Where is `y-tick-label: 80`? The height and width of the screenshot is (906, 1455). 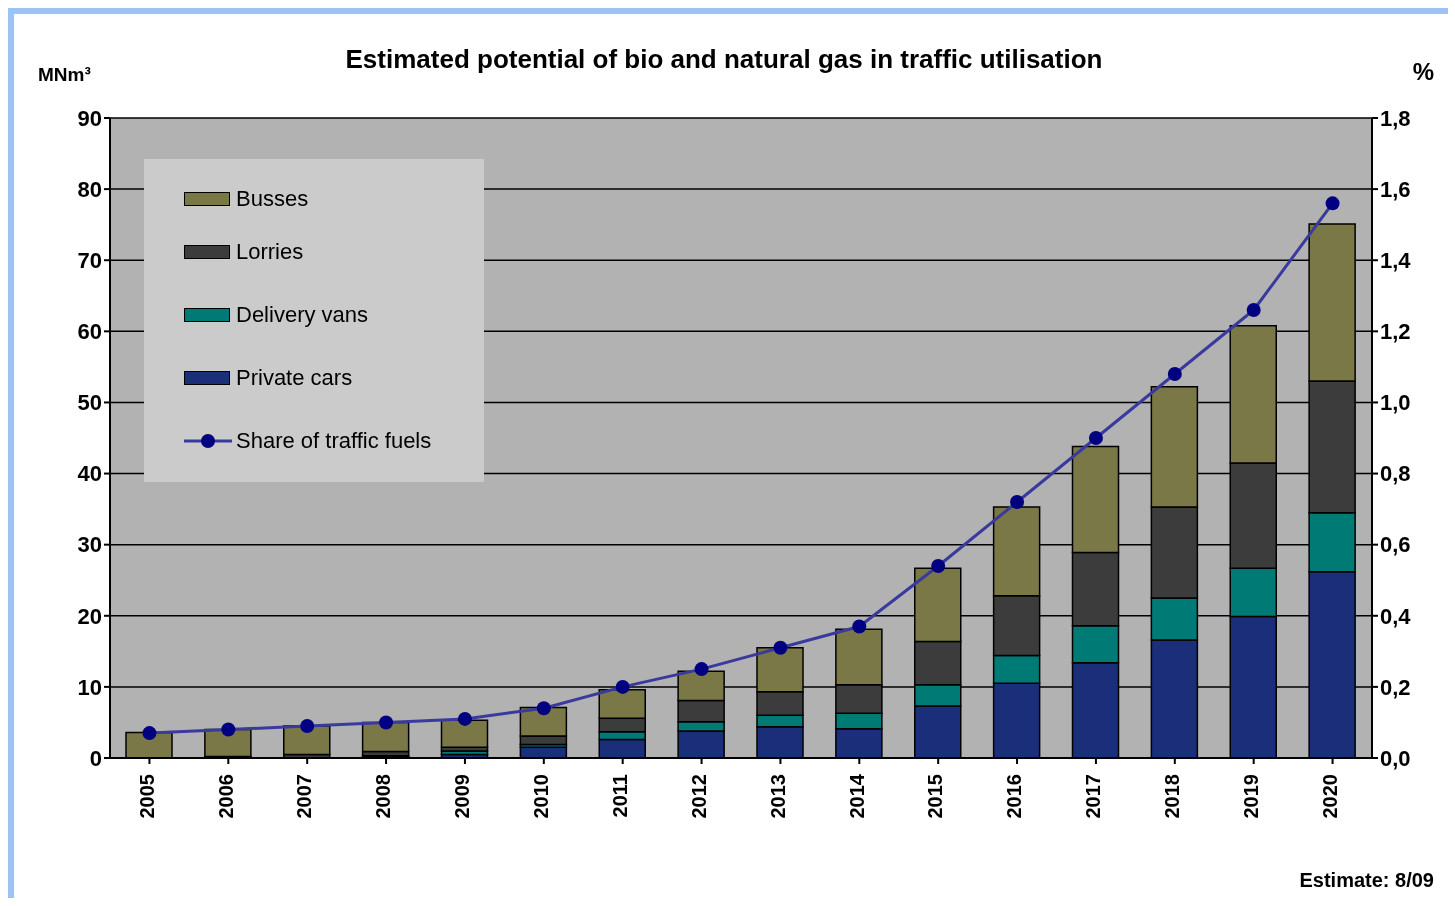
y-tick-label: 80 is located at coordinates (89, 189).